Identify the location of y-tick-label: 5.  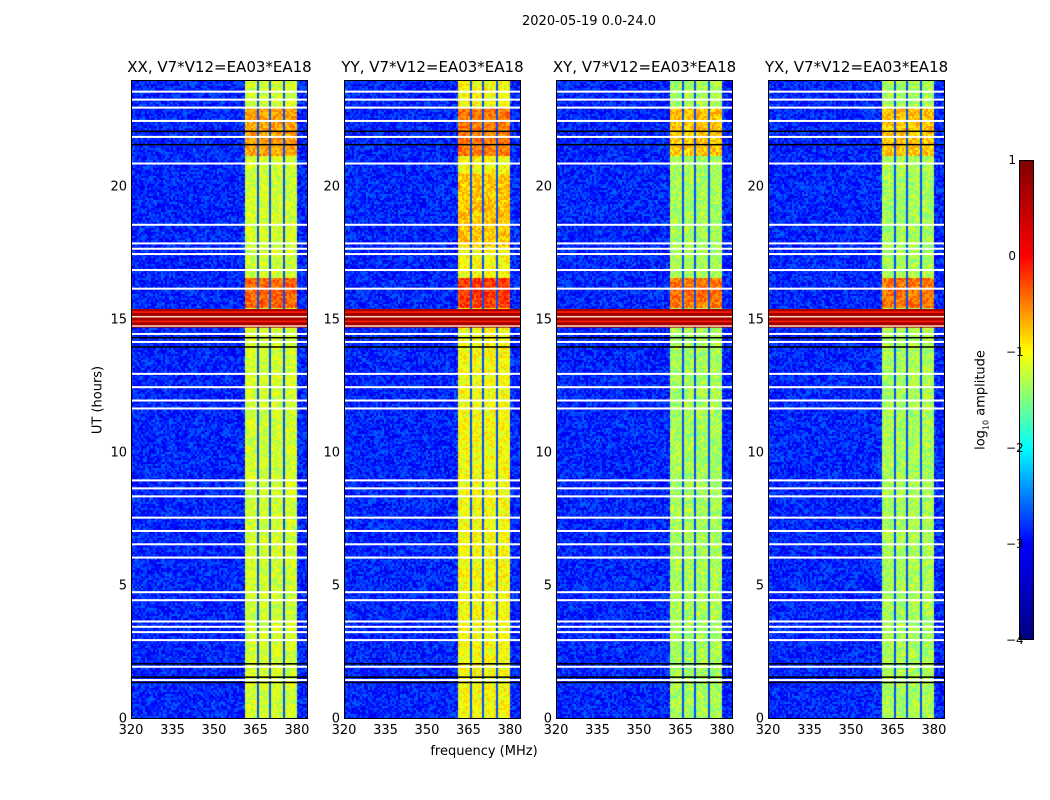
(759, 586).